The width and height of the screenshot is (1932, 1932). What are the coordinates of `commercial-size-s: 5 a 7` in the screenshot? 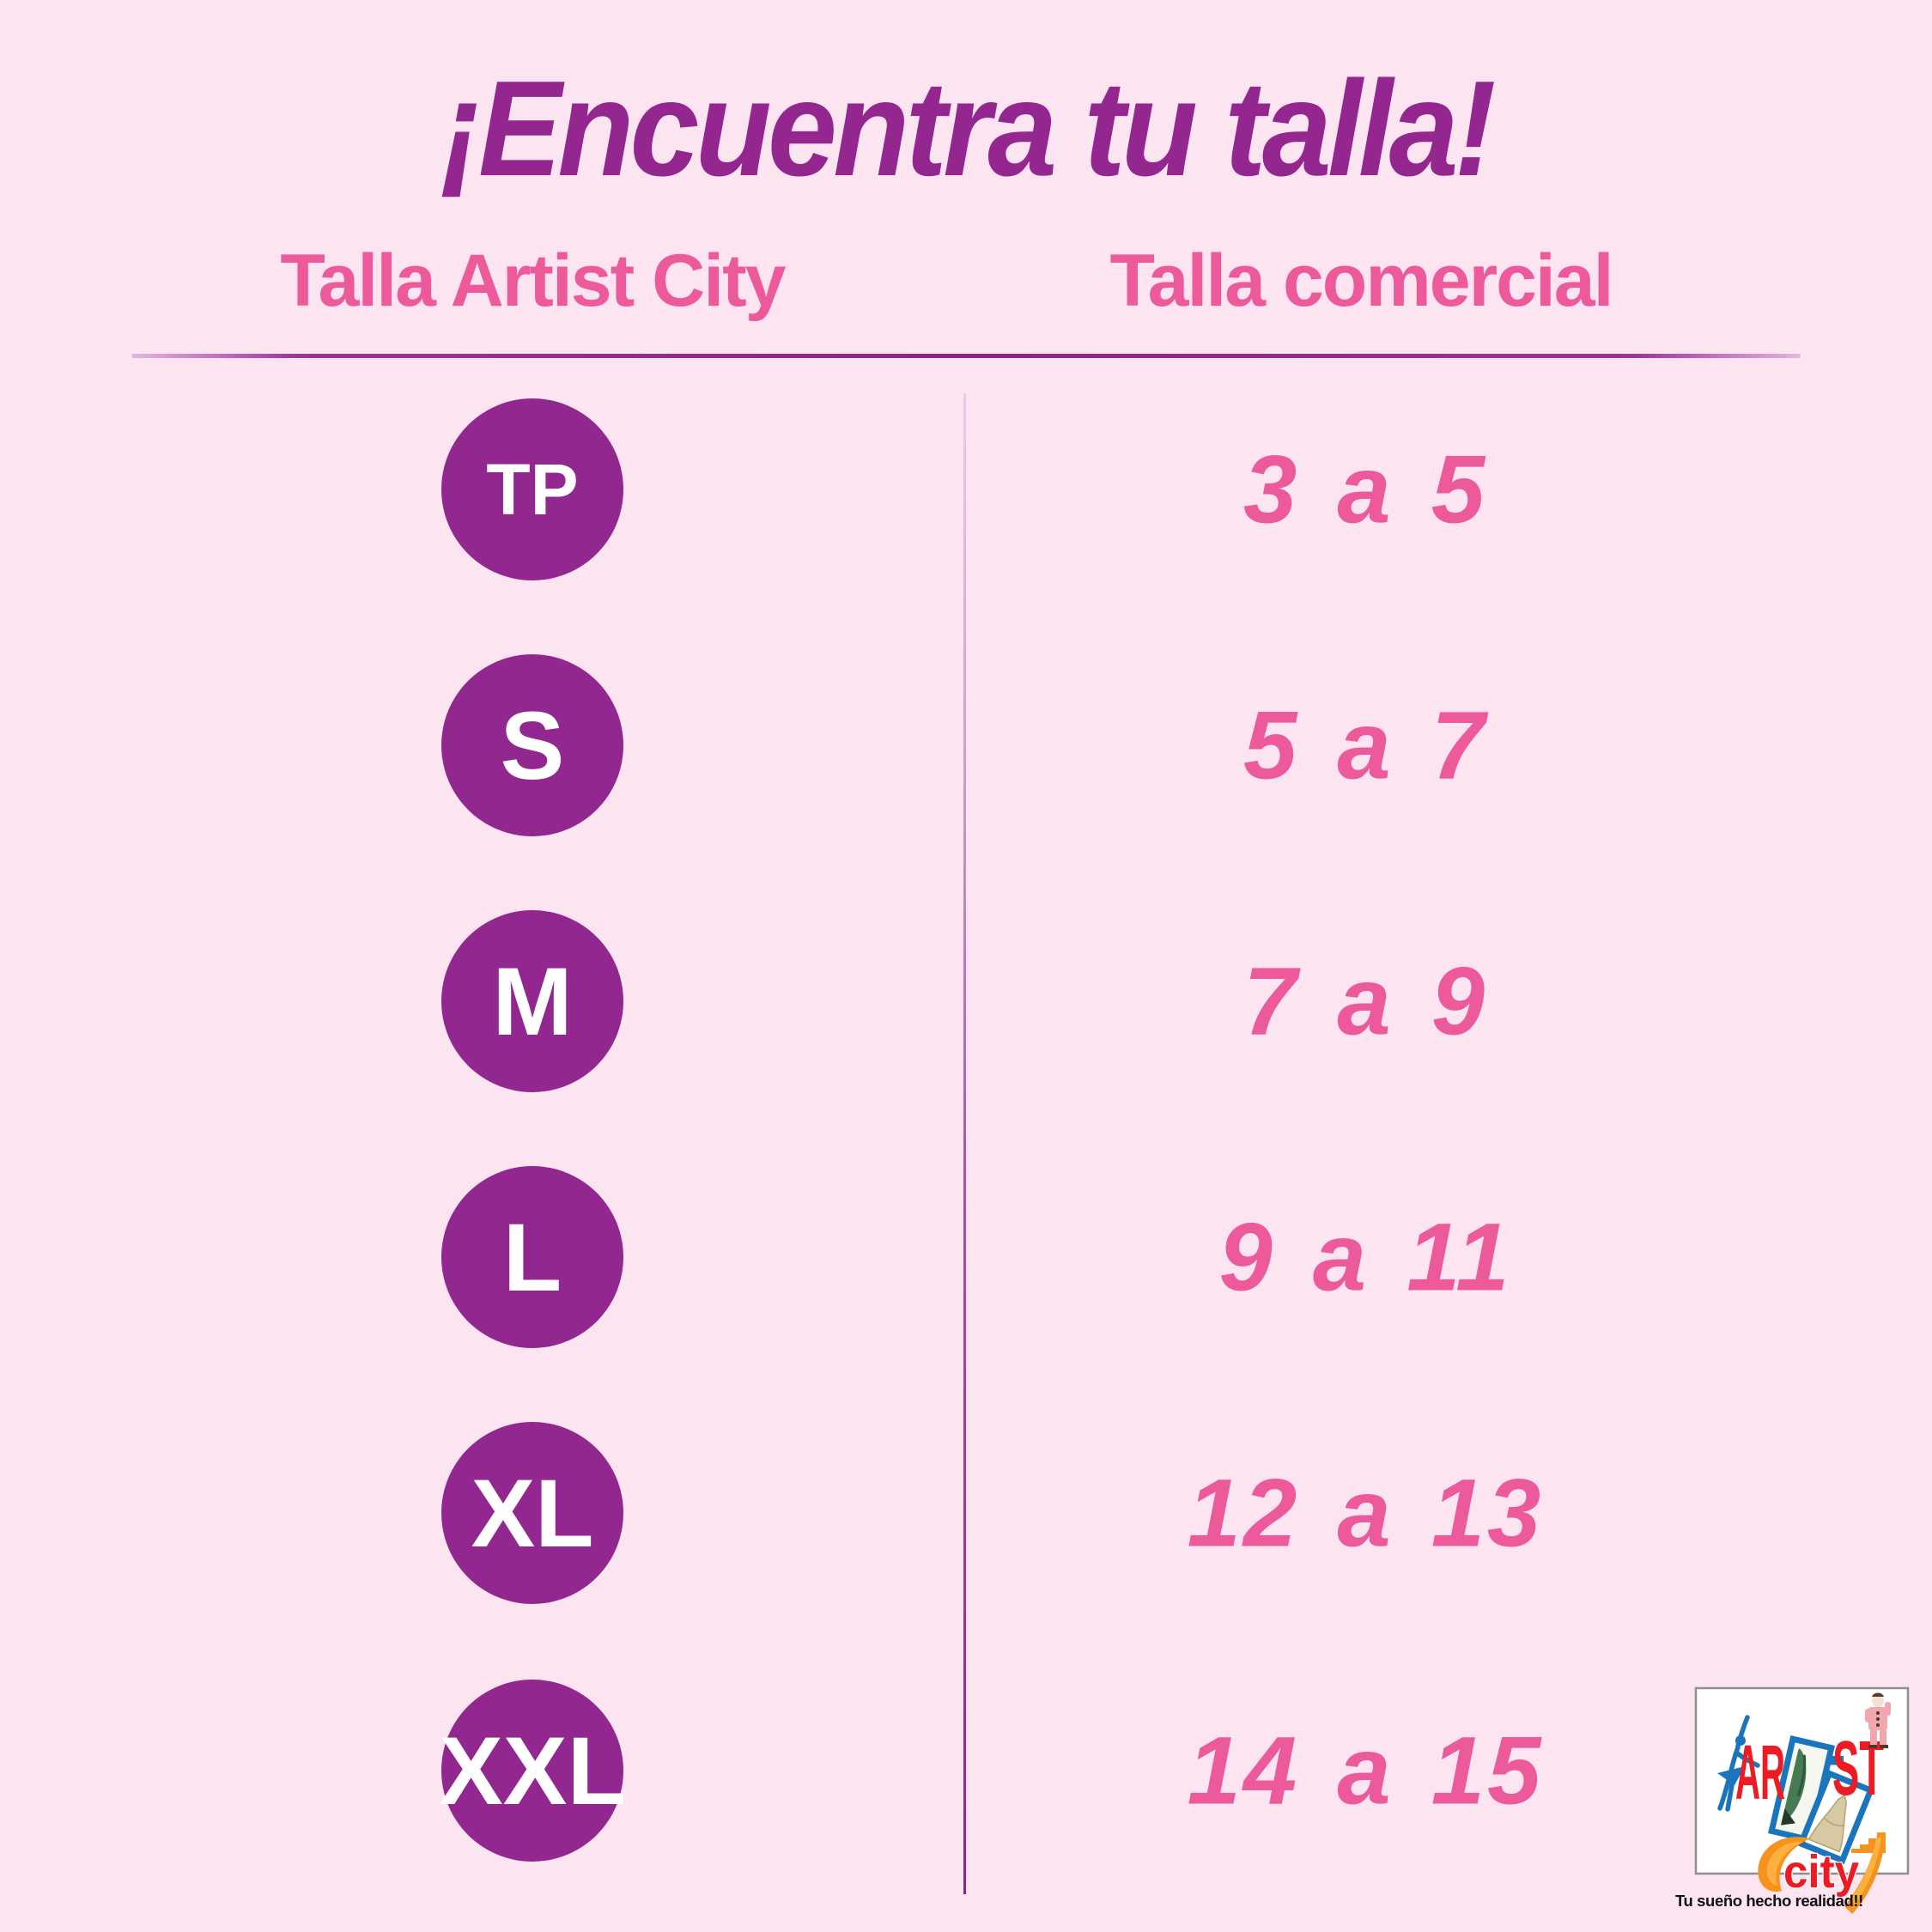 It's located at (1365, 745).